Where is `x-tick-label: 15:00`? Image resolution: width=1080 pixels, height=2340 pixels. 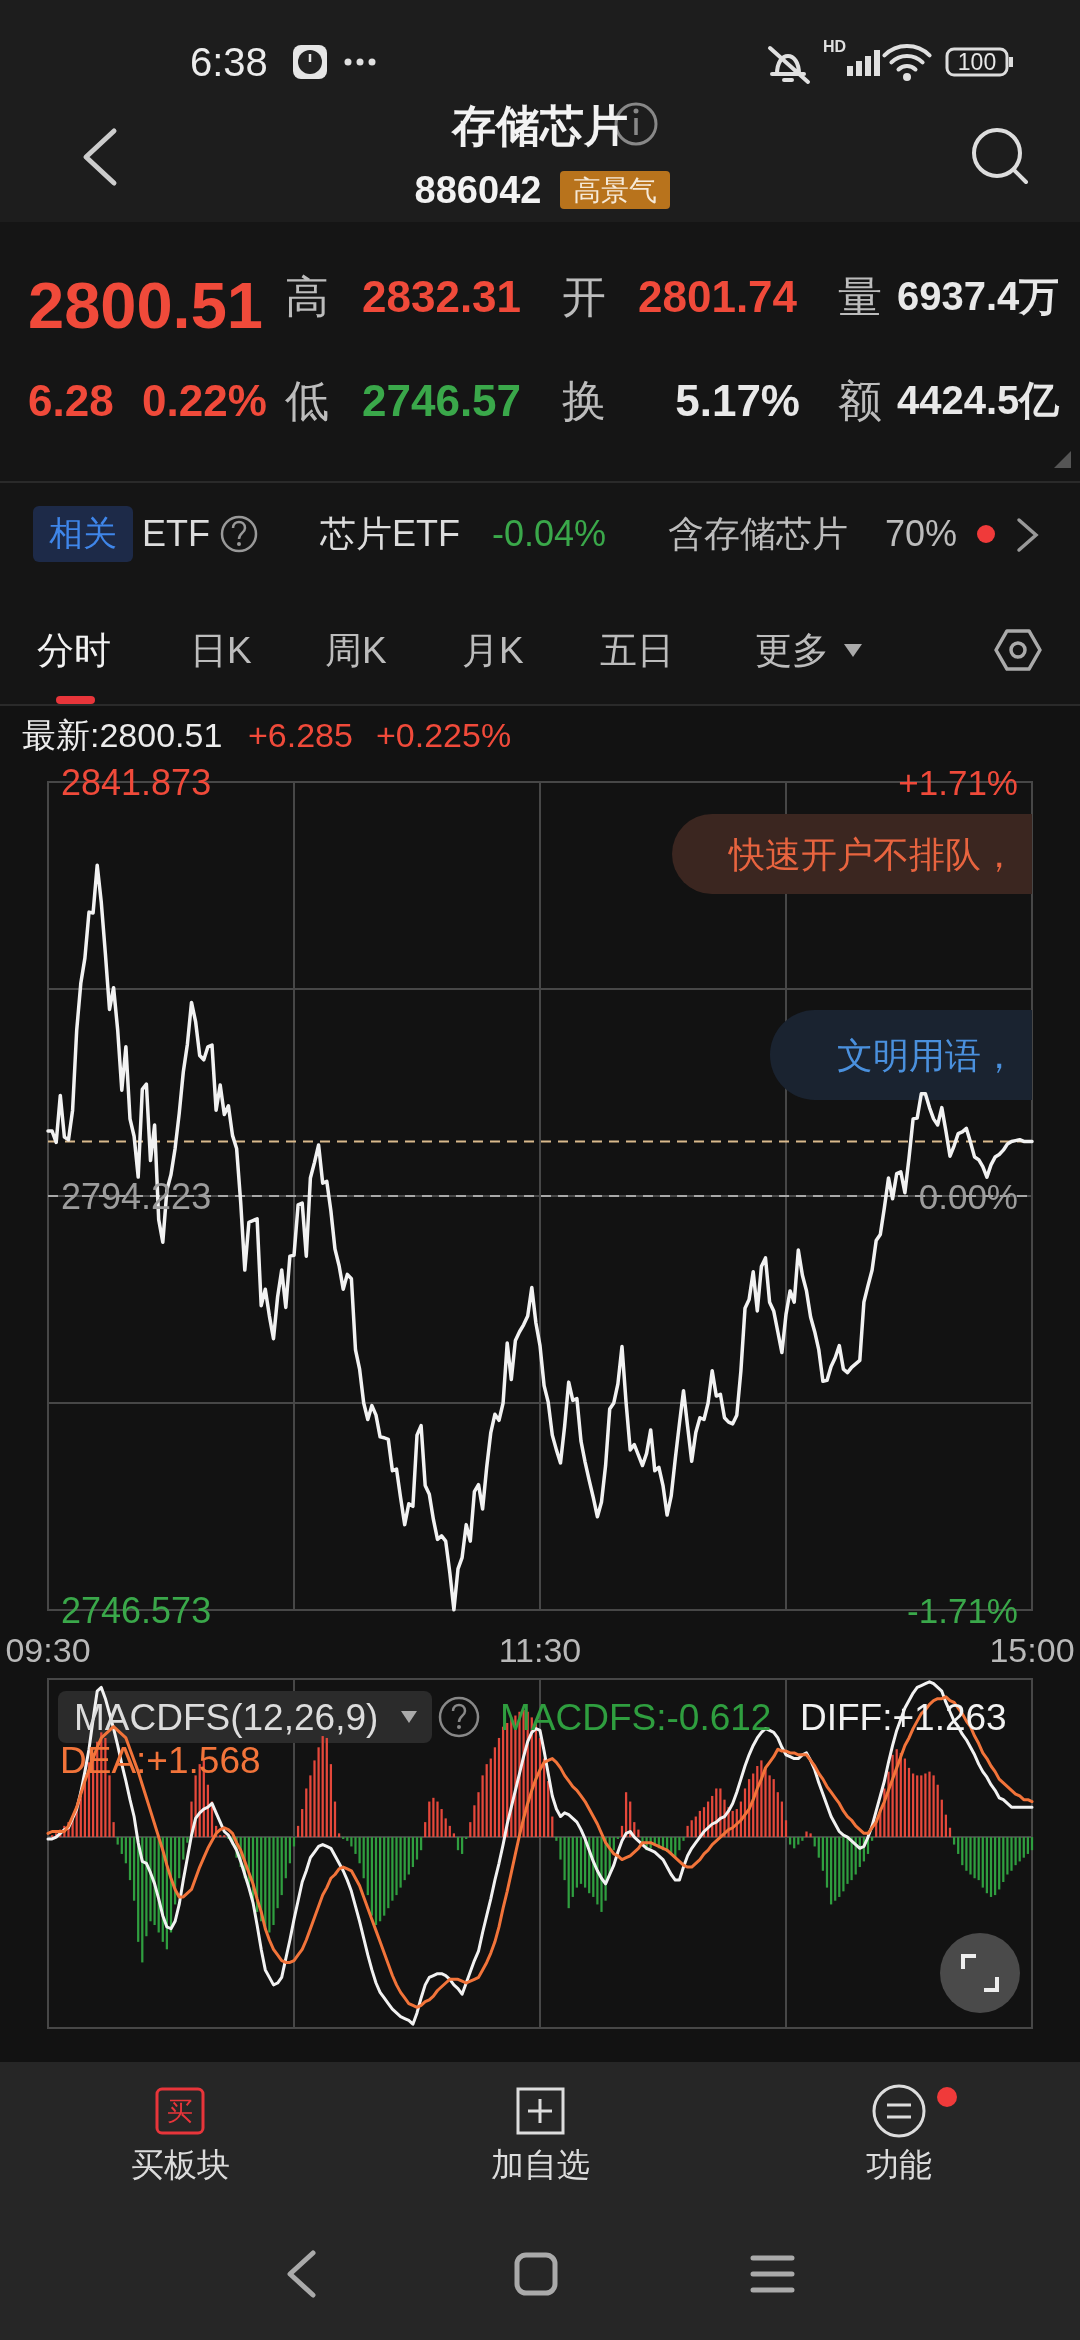 x-tick-label: 15:00 is located at coordinates (1032, 1650).